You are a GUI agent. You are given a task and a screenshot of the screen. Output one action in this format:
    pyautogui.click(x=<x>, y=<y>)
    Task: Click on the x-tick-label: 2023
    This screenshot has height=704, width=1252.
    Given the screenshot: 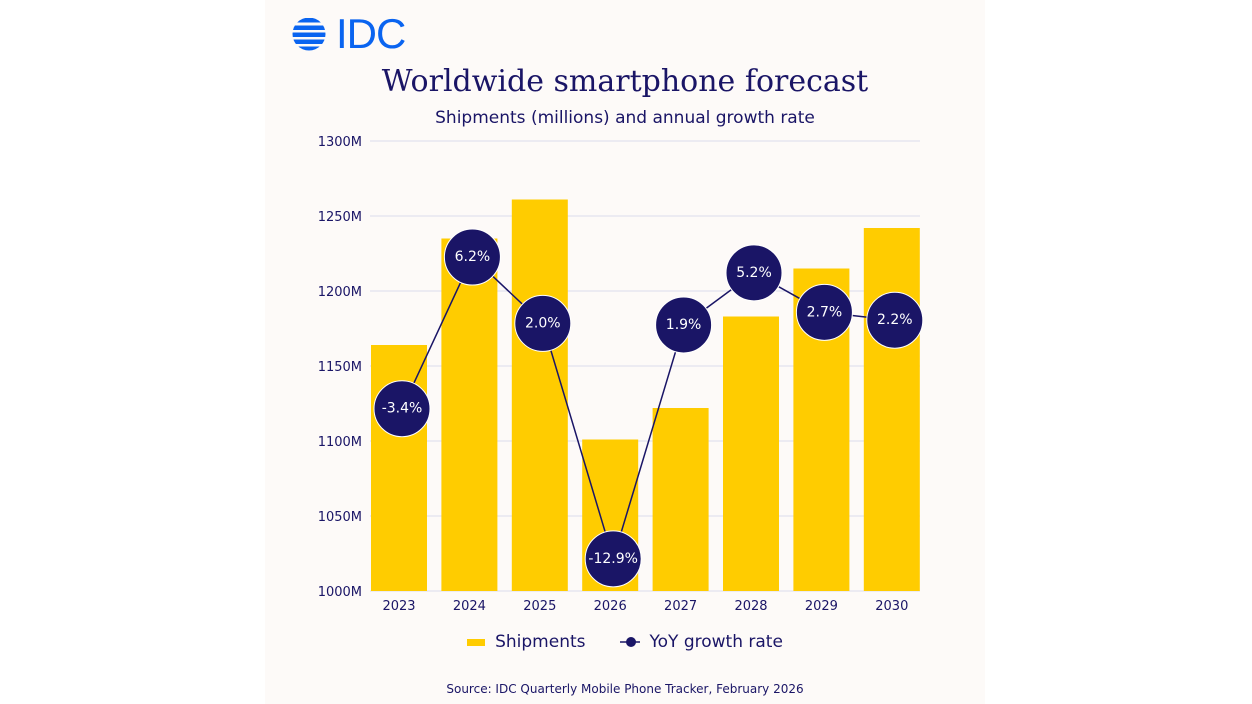 What is the action you would take?
    pyautogui.click(x=398, y=606)
    